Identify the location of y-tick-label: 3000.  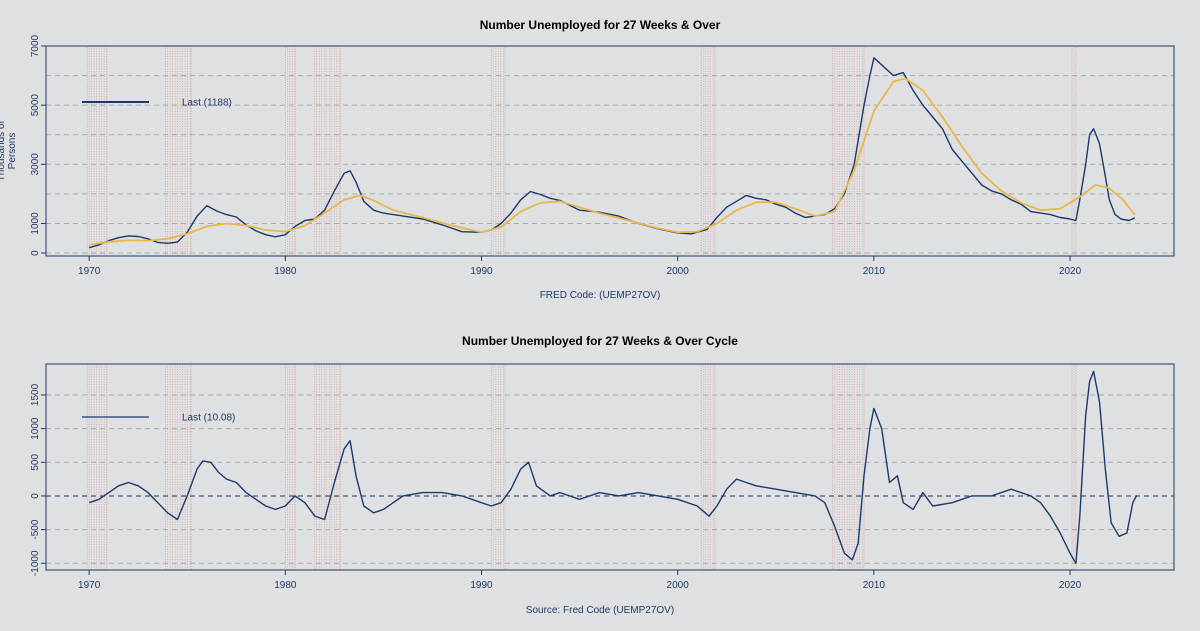
(35, 164).